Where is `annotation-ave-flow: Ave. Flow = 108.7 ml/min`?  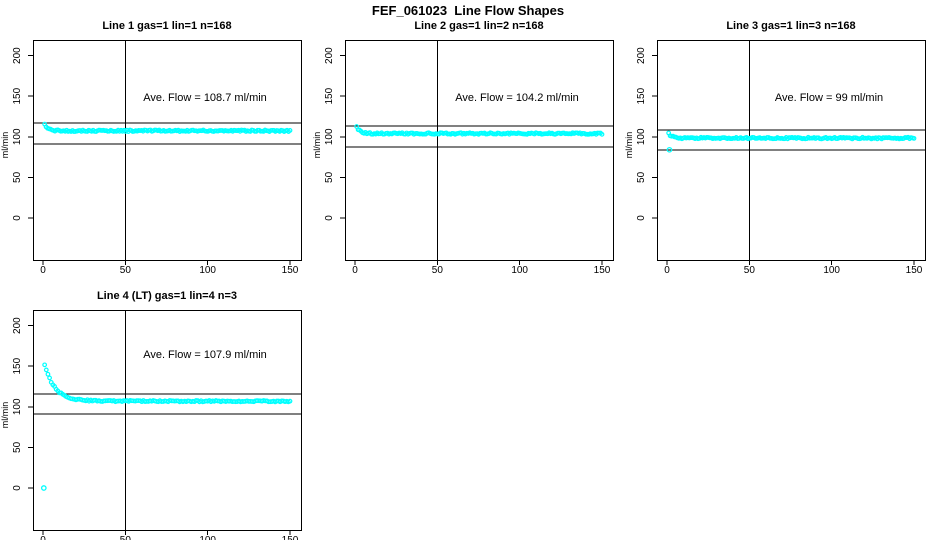 annotation-ave-flow: Ave. Flow = 108.7 ml/min is located at coordinates (205, 98).